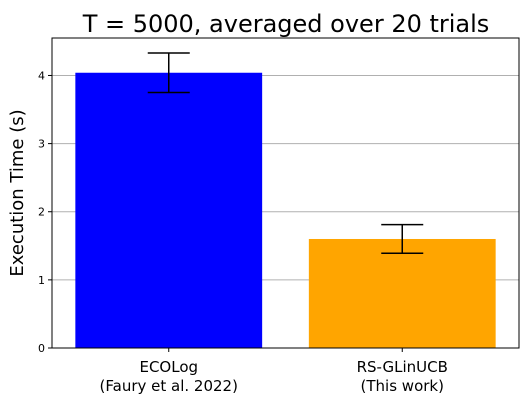  I want to click on y-axis-label: Execution Time (s), so click(17, 192).